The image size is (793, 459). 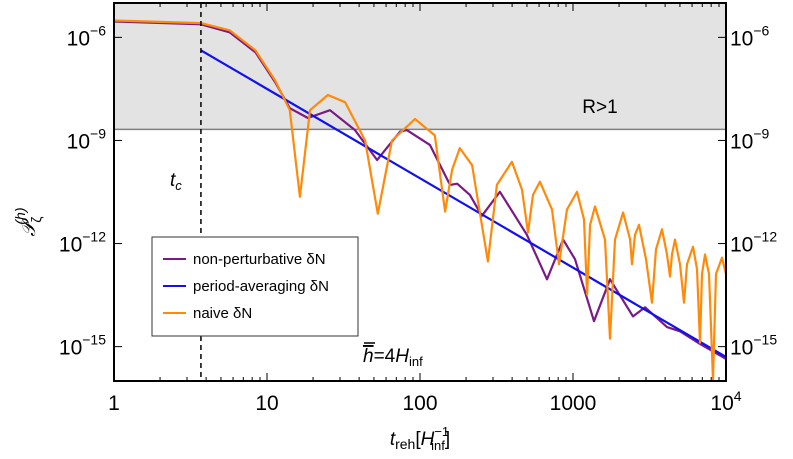 I want to click on x-tick-label: 10, so click(x=266, y=403).